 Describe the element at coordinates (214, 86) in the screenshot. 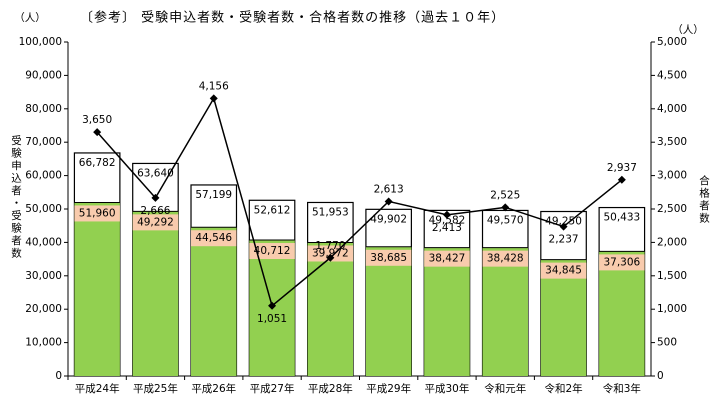

I see `value-label: 4,156` at that location.